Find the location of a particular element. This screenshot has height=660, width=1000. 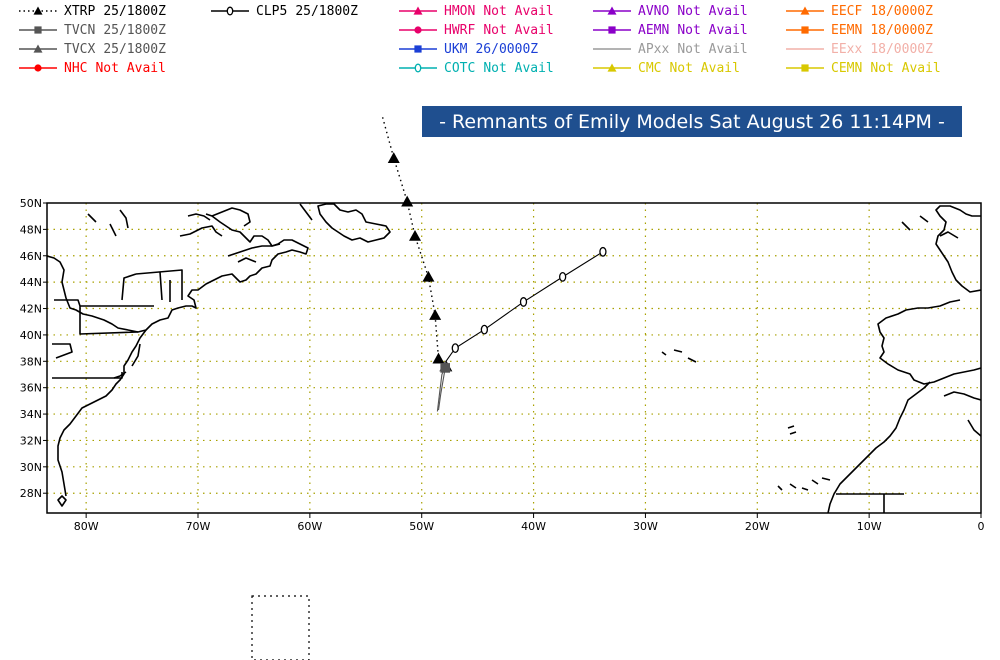

track-xtrp-line is located at coordinates (414, 242).